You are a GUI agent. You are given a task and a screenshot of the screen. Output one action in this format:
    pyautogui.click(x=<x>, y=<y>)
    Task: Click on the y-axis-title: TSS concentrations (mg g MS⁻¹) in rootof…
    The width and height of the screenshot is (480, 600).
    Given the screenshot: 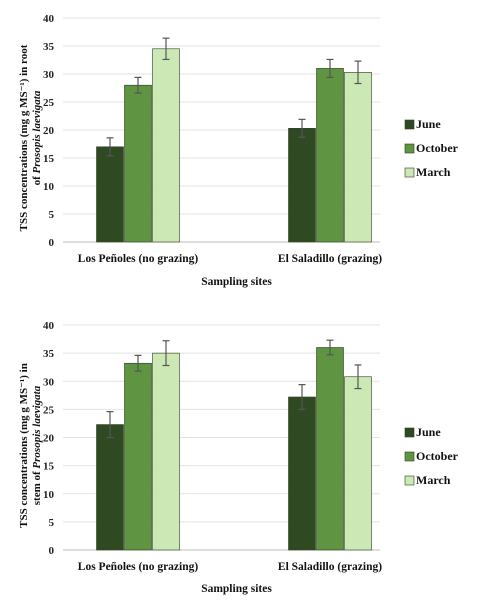 What is the action you would take?
    pyautogui.click(x=30, y=137)
    